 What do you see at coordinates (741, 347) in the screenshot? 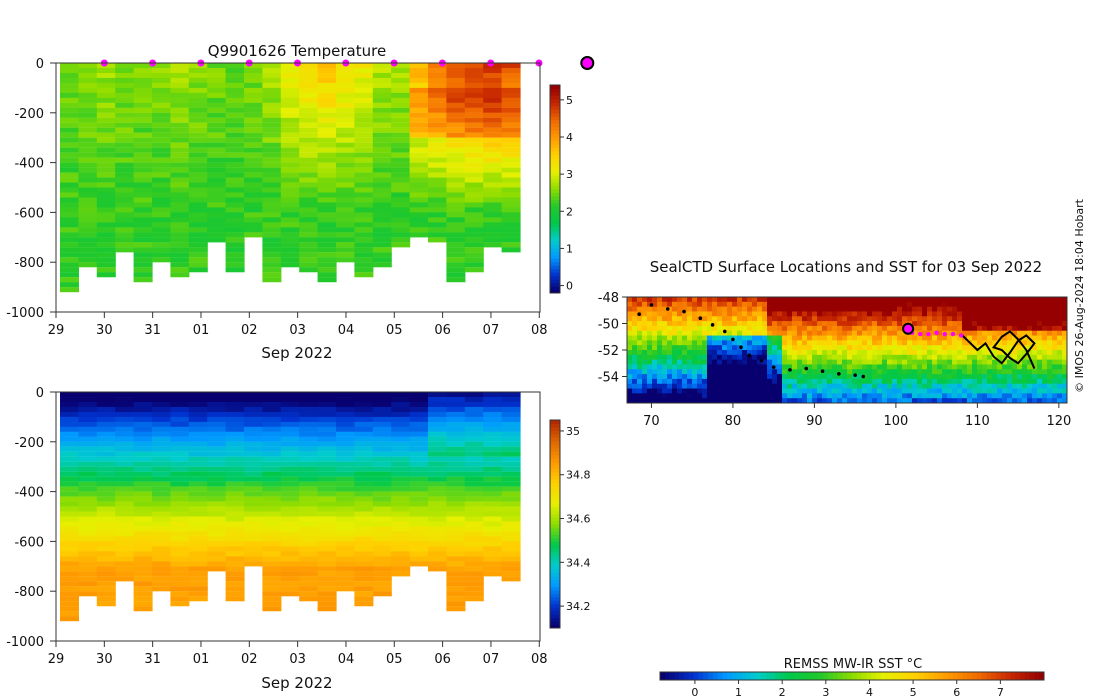
I see `track-point` at bounding box center [741, 347].